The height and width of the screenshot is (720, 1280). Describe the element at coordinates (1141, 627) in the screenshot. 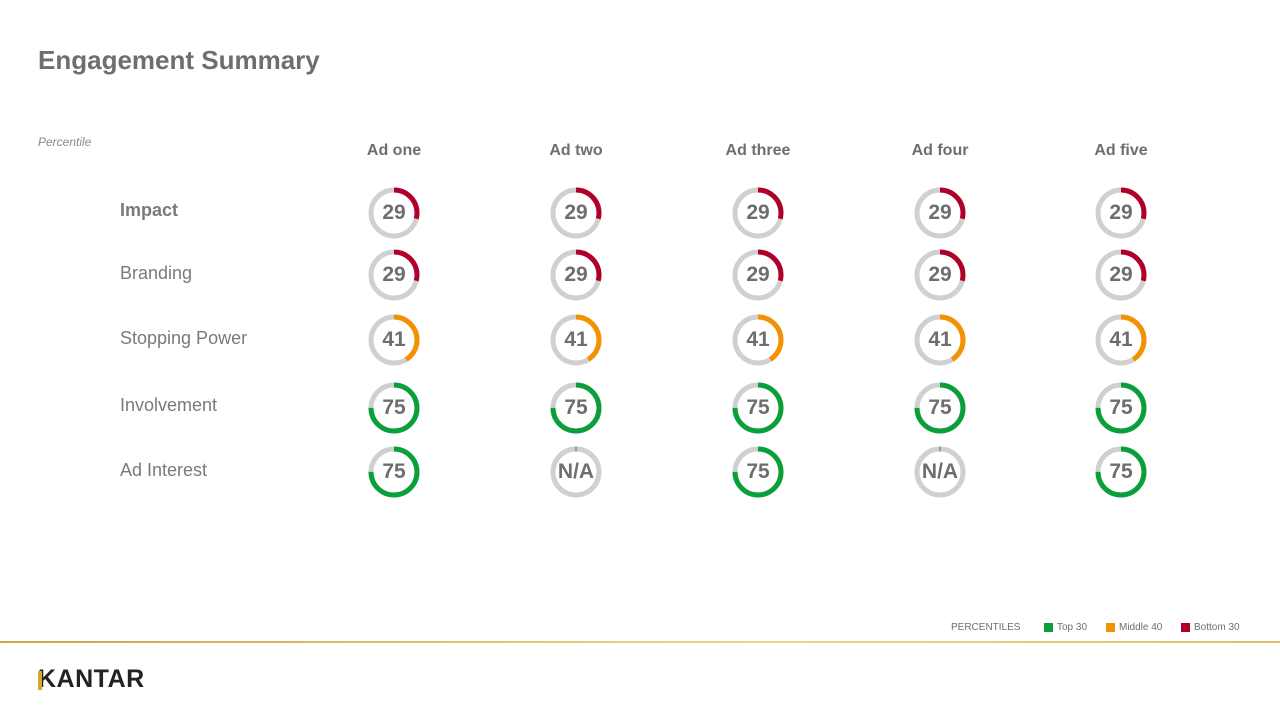

I see `legend-label-middle: Middle 40` at that location.